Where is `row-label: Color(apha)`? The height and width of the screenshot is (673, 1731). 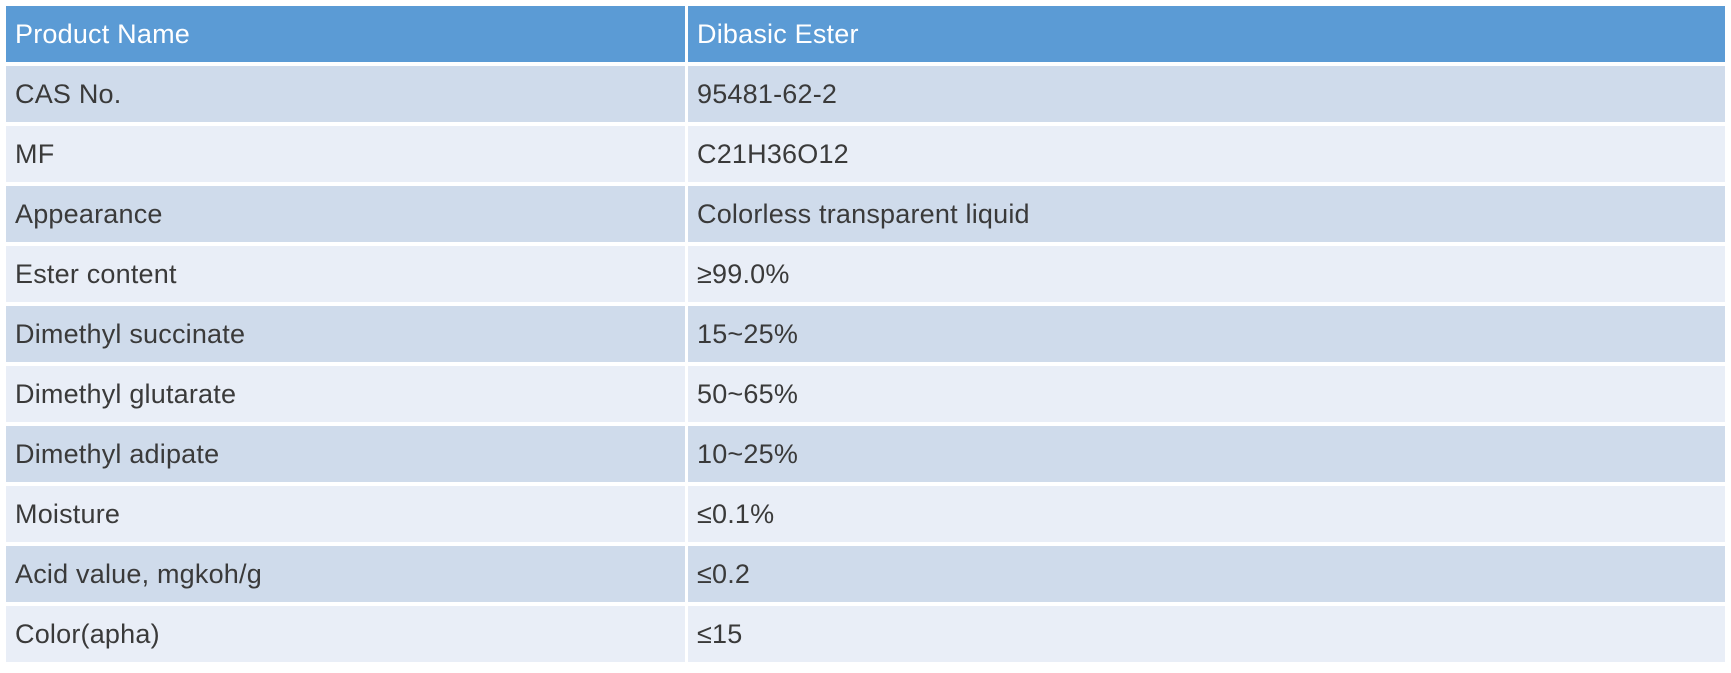
row-label: Color(apha) is located at coordinates (345, 634).